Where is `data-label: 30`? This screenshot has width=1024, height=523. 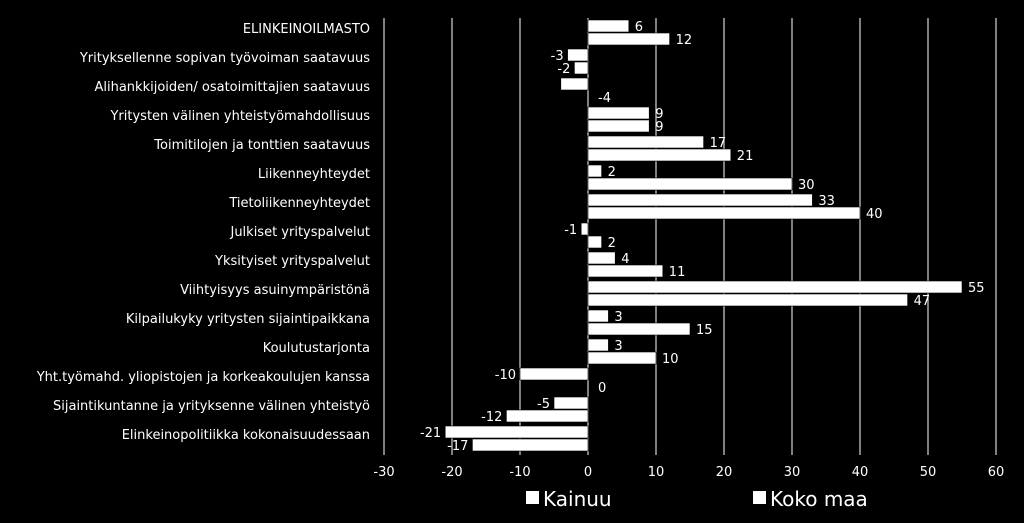 data-label: 30 is located at coordinates (806, 185).